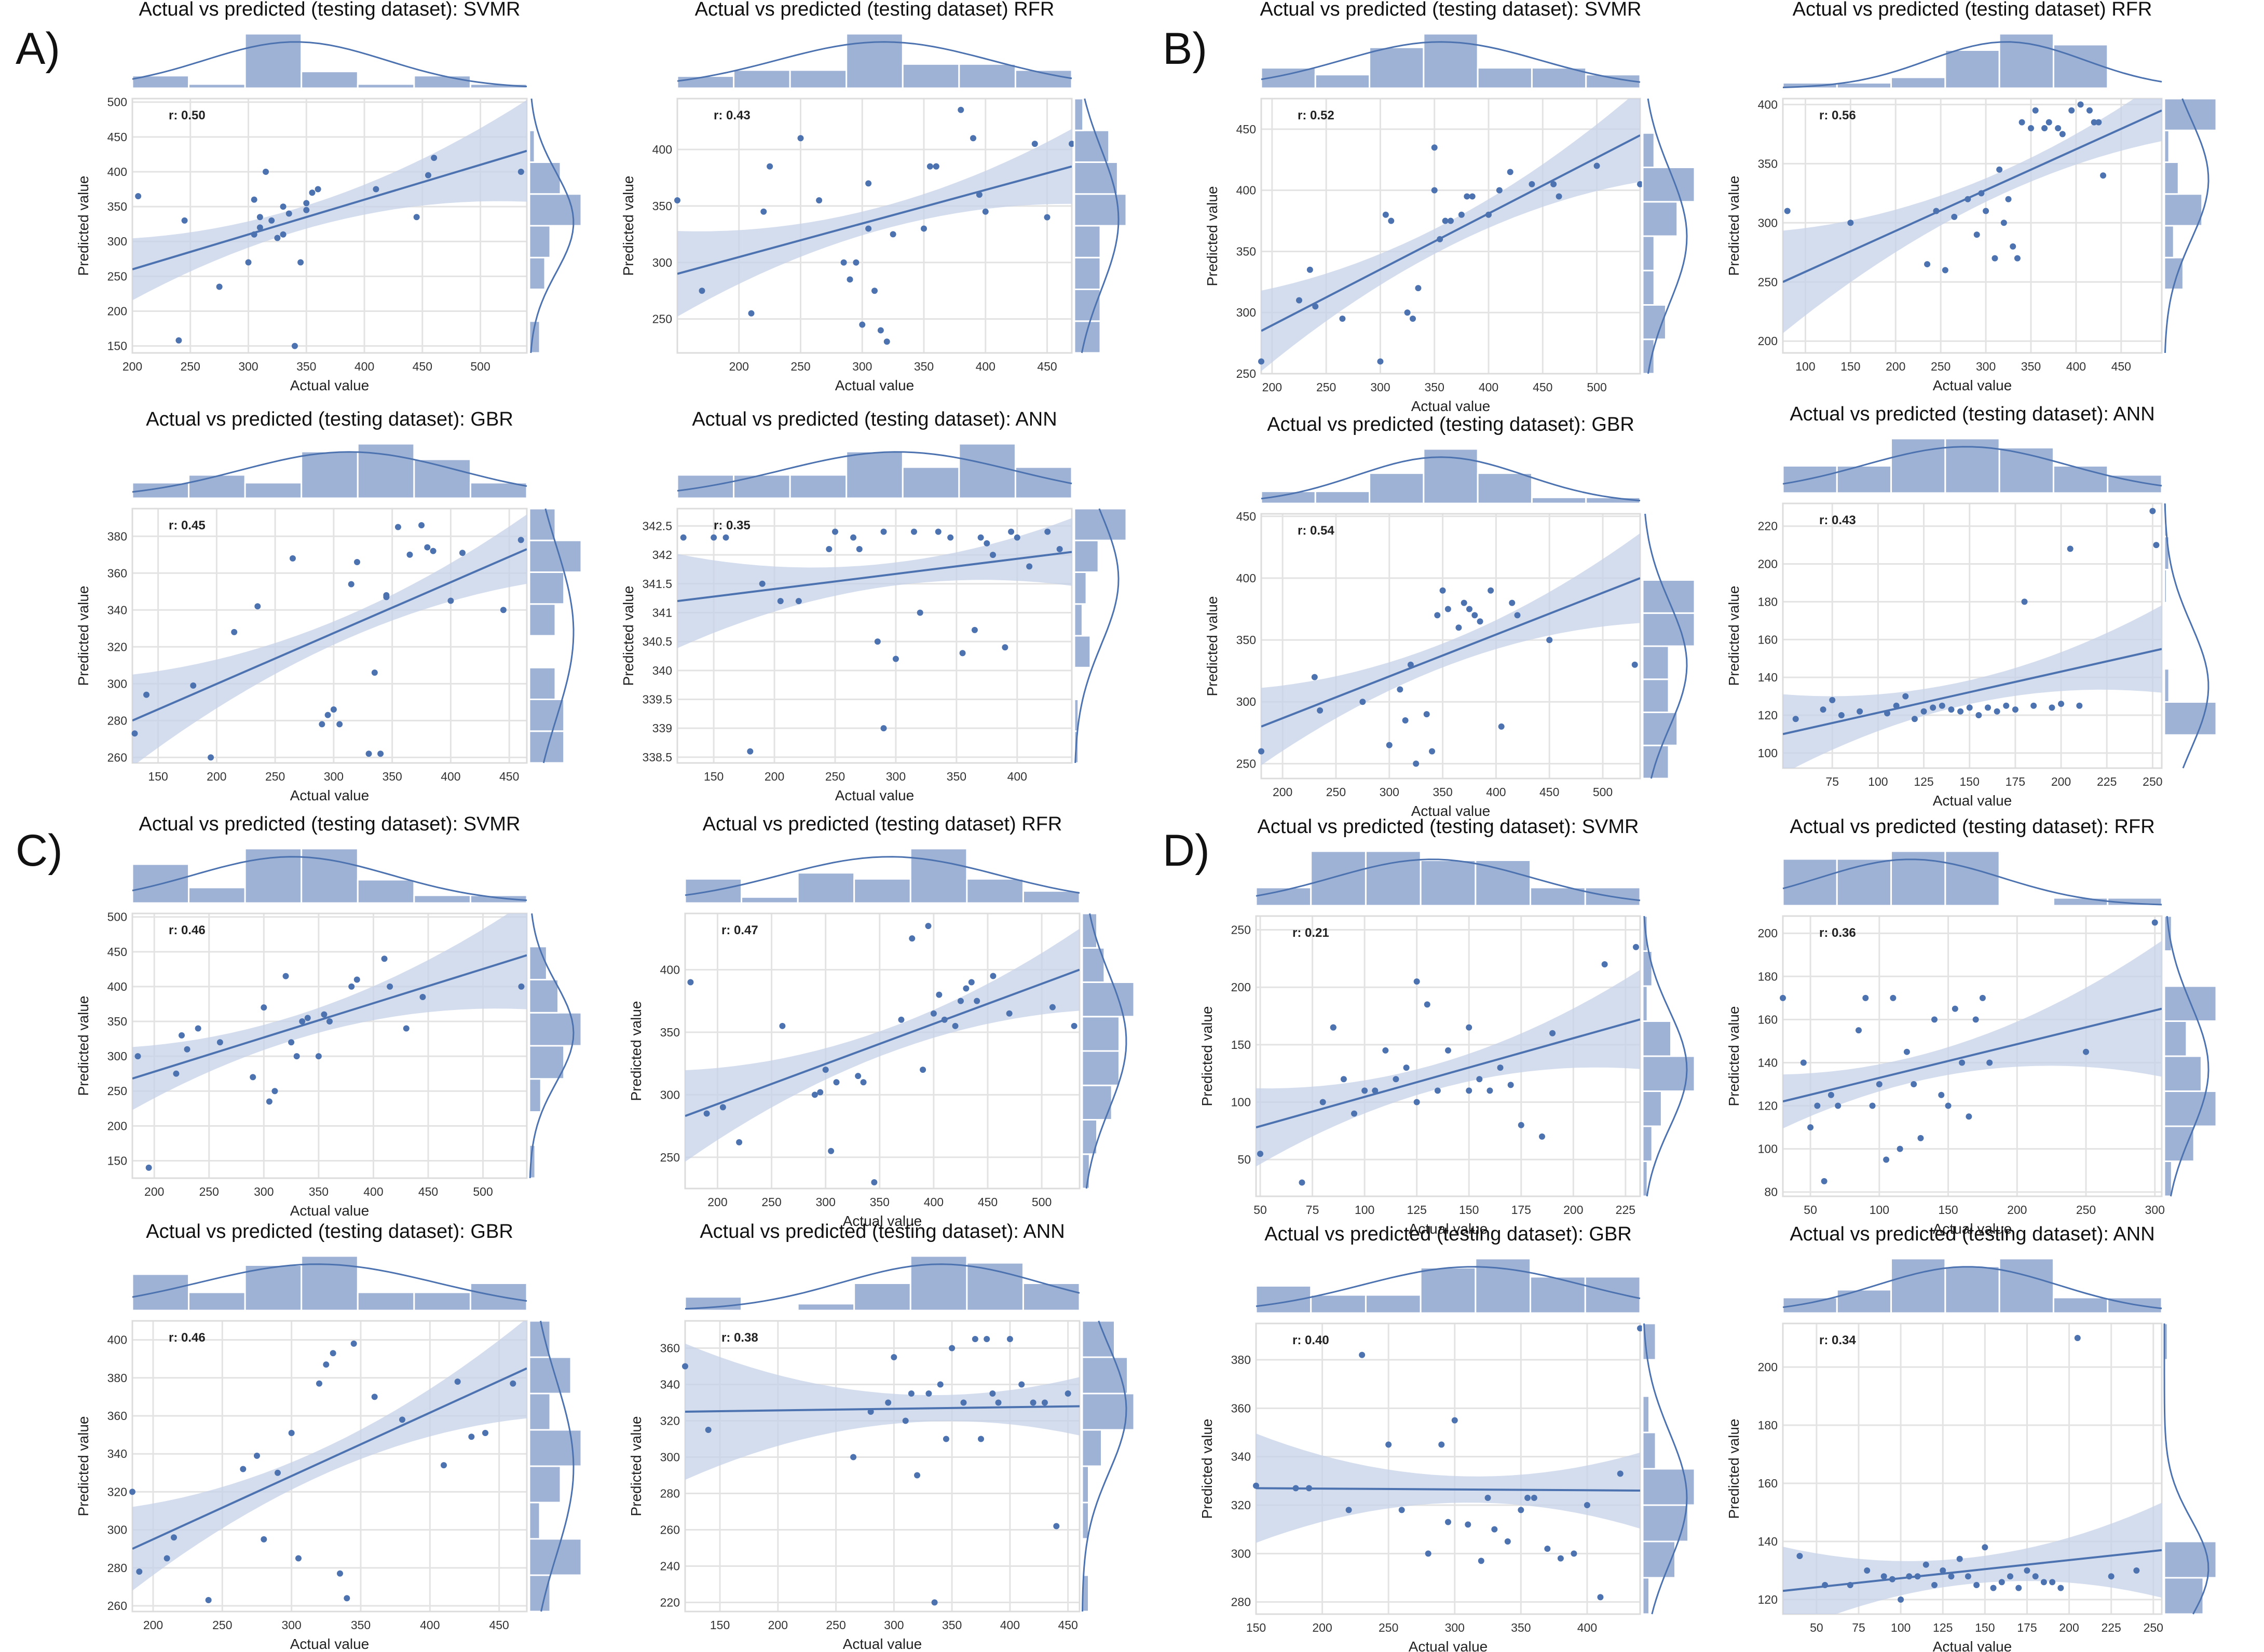 Image resolution: width=2264 pixels, height=1652 pixels. What do you see at coordinates (1768, 677) in the screenshot?
I see `y-tick-label: 140` at bounding box center [1768, 677].